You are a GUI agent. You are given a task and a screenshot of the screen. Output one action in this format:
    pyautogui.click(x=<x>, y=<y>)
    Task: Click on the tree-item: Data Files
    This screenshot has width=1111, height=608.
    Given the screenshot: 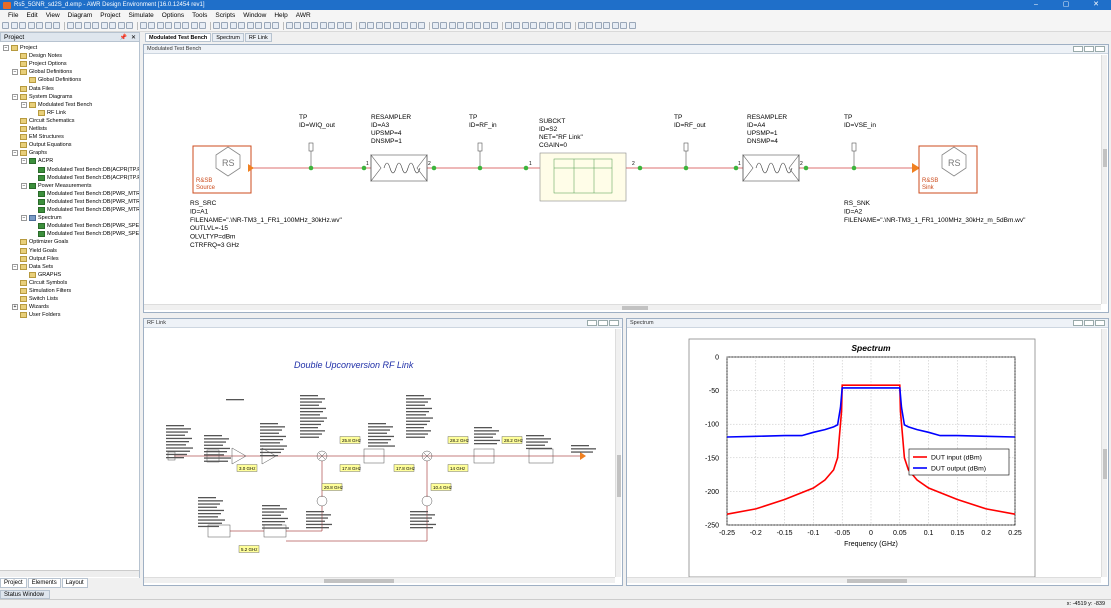 What is the action you would take?
    pyautogui.click(x=33, y=89)
    